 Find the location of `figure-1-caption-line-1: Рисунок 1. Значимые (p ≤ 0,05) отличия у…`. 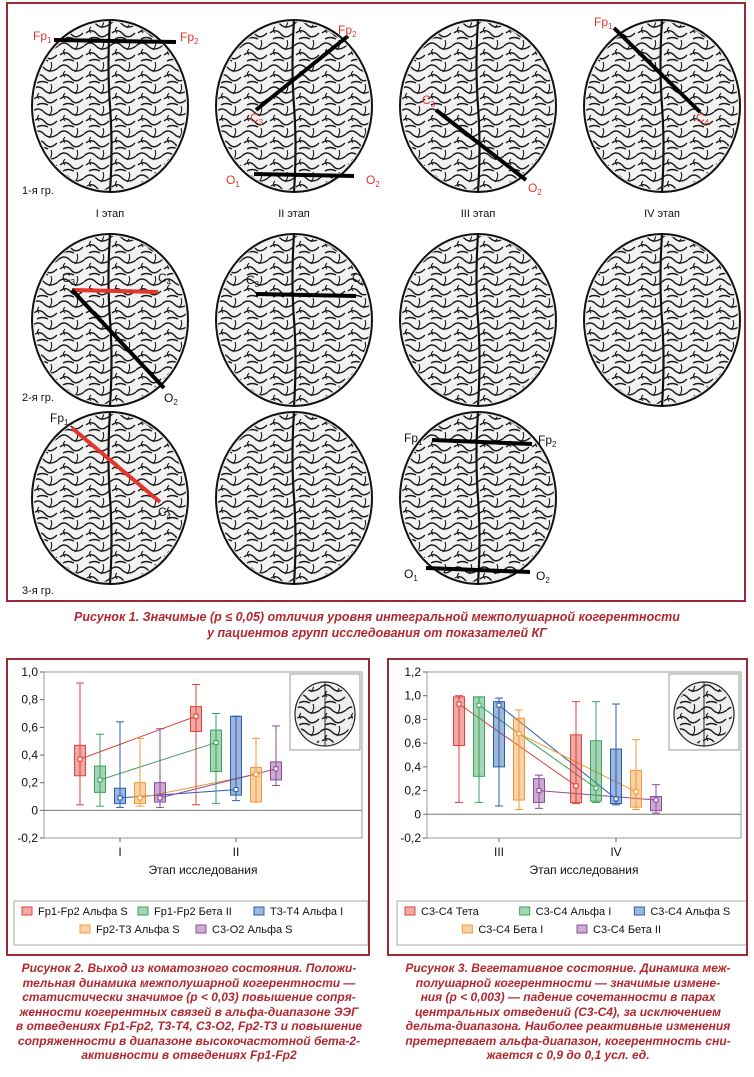

figure-1-caption-line-1: Рисунок 1. Значимые (p ≤ 0,05) отличия у… is located at coordinates (377, 617).